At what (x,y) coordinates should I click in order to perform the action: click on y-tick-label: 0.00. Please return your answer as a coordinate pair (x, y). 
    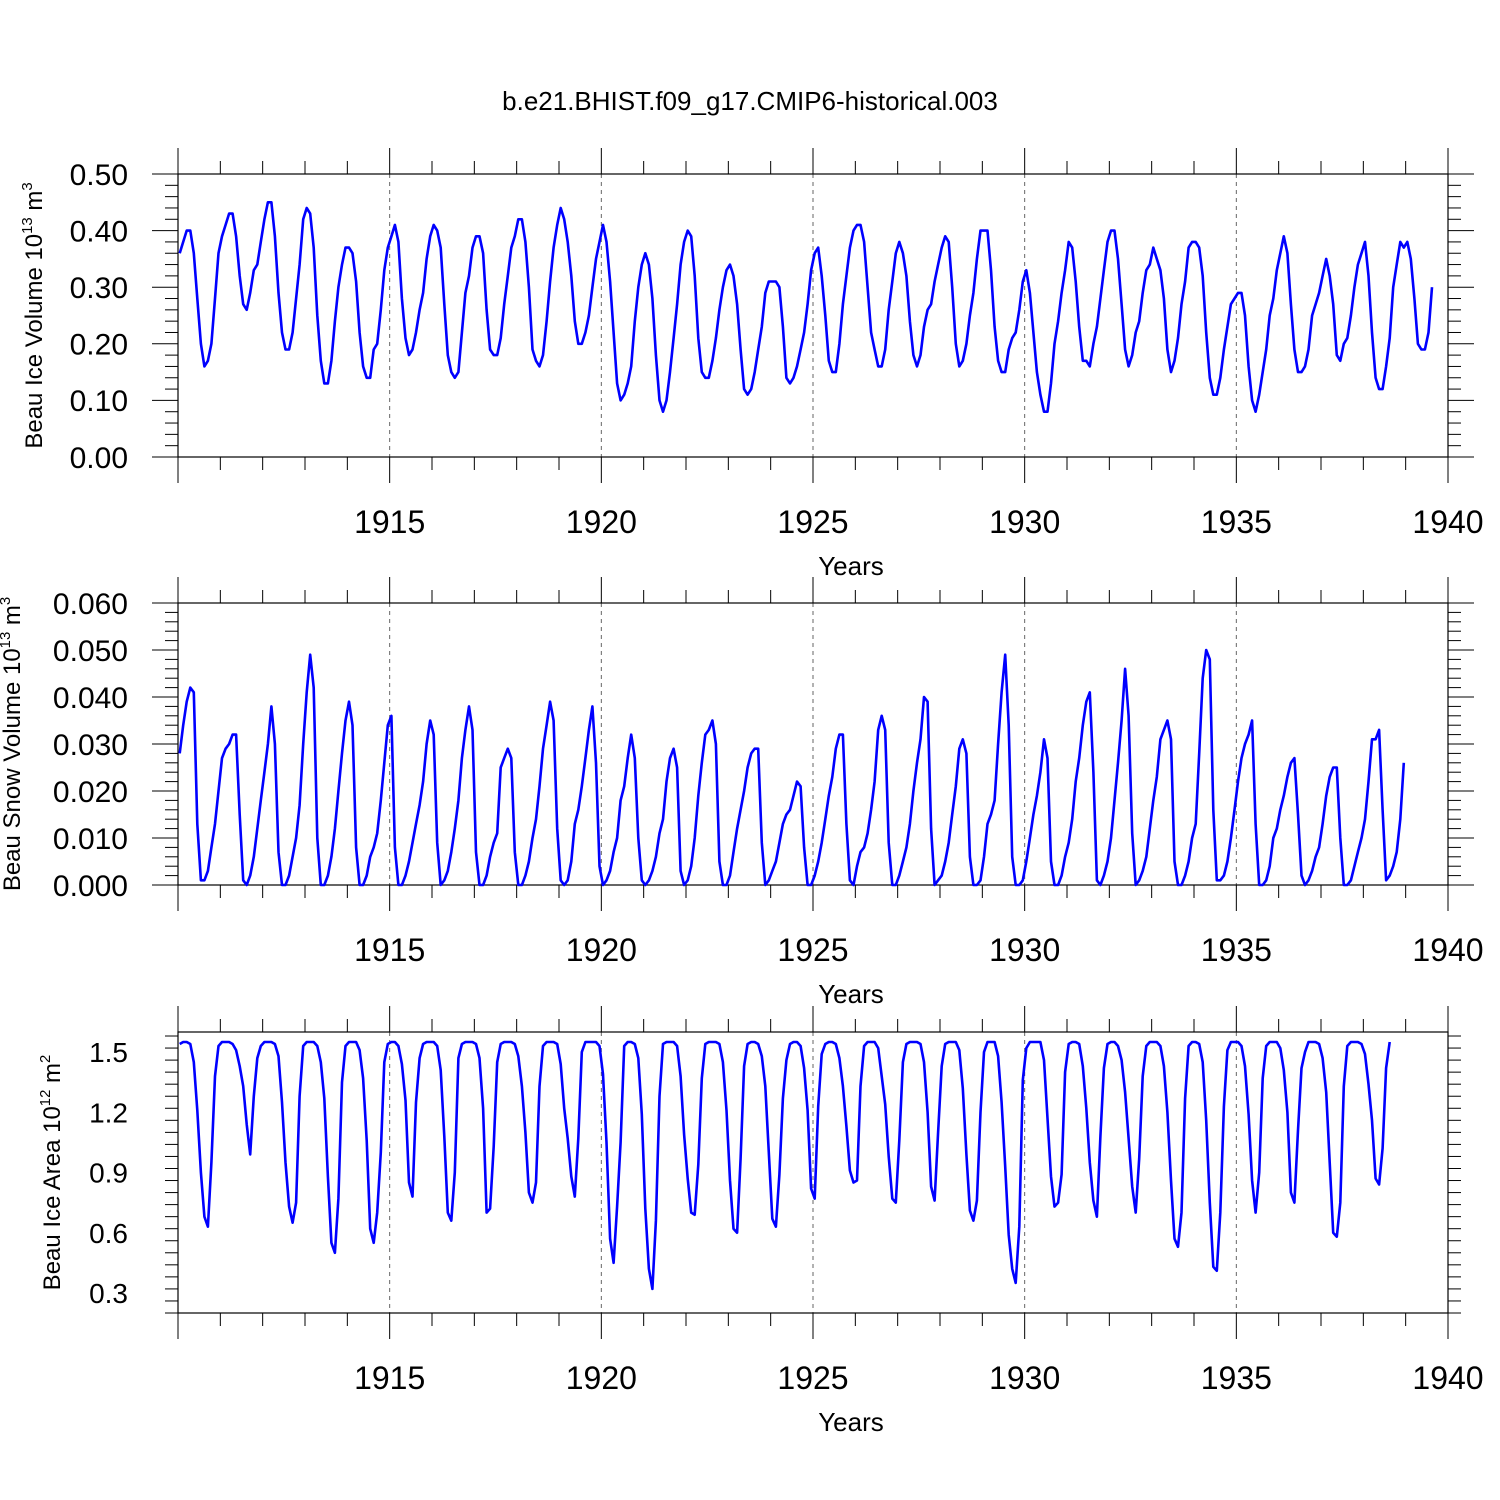
    Looking at the image, I should click on (99, 458).